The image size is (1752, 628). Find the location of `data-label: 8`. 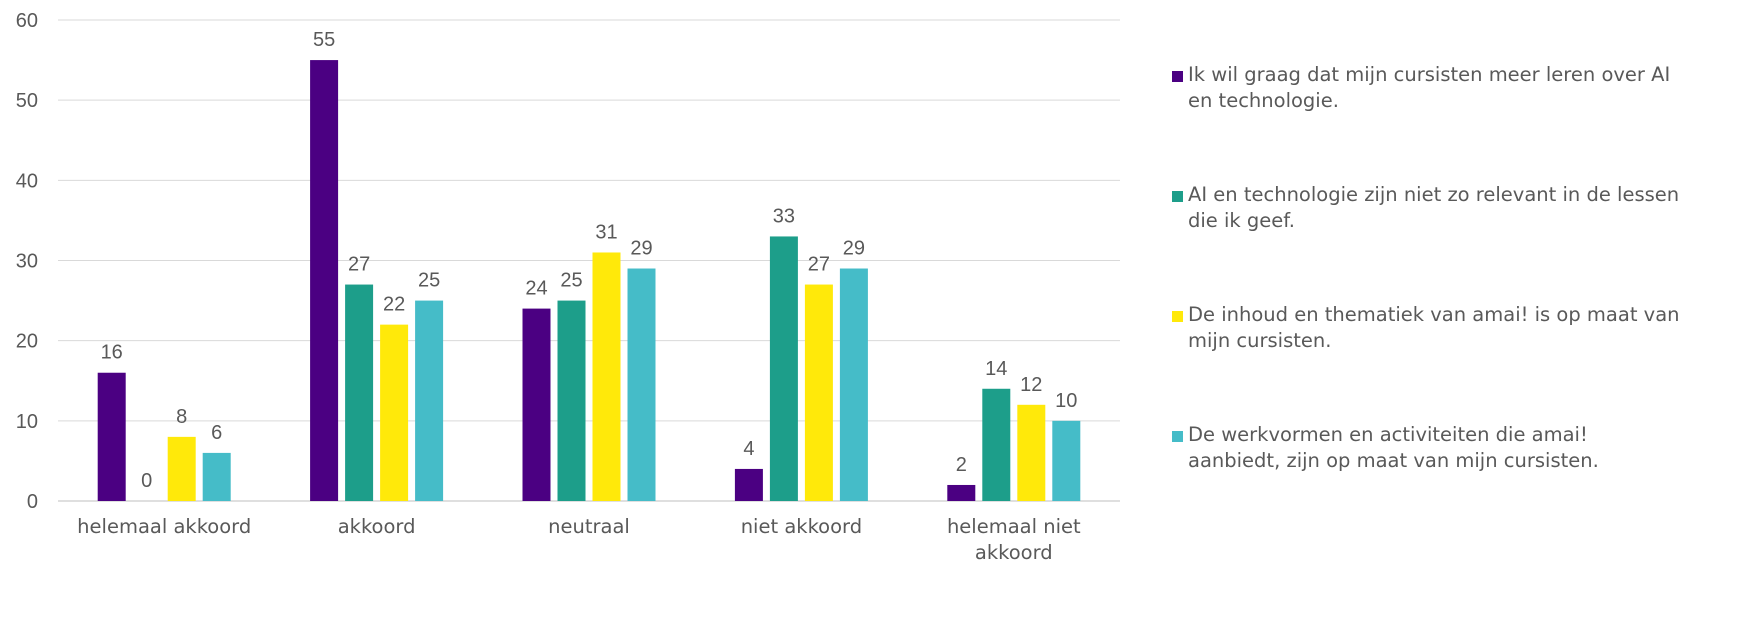

data-label: 8 is located at coordinates (181, 417).